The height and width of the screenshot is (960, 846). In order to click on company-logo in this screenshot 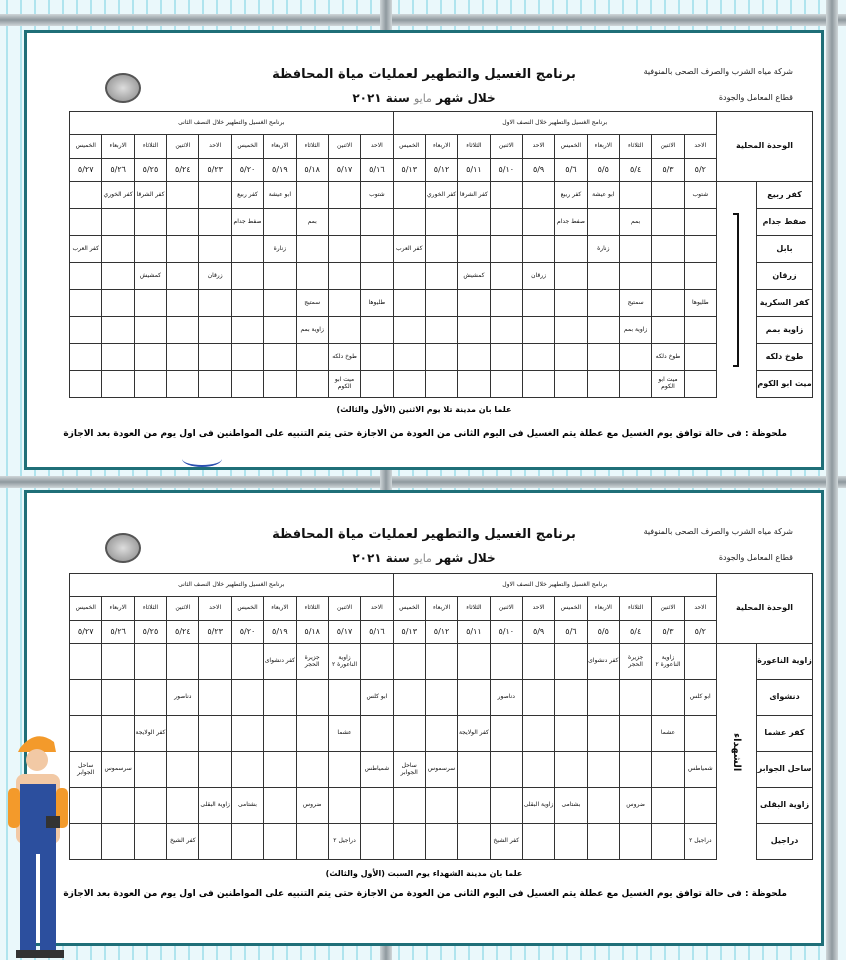, I will do `click(123, 88)`.